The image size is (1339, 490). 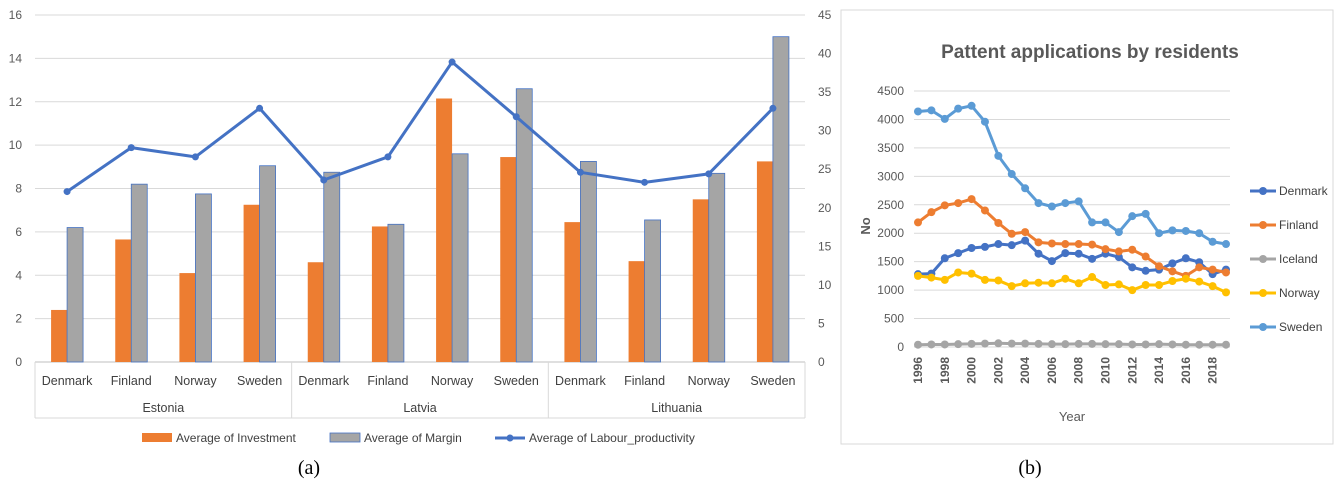 What do you see at coordinates (676, 408) in the screenshot?
I see `group-label: Lithuania` at bounding box center [676, 408].